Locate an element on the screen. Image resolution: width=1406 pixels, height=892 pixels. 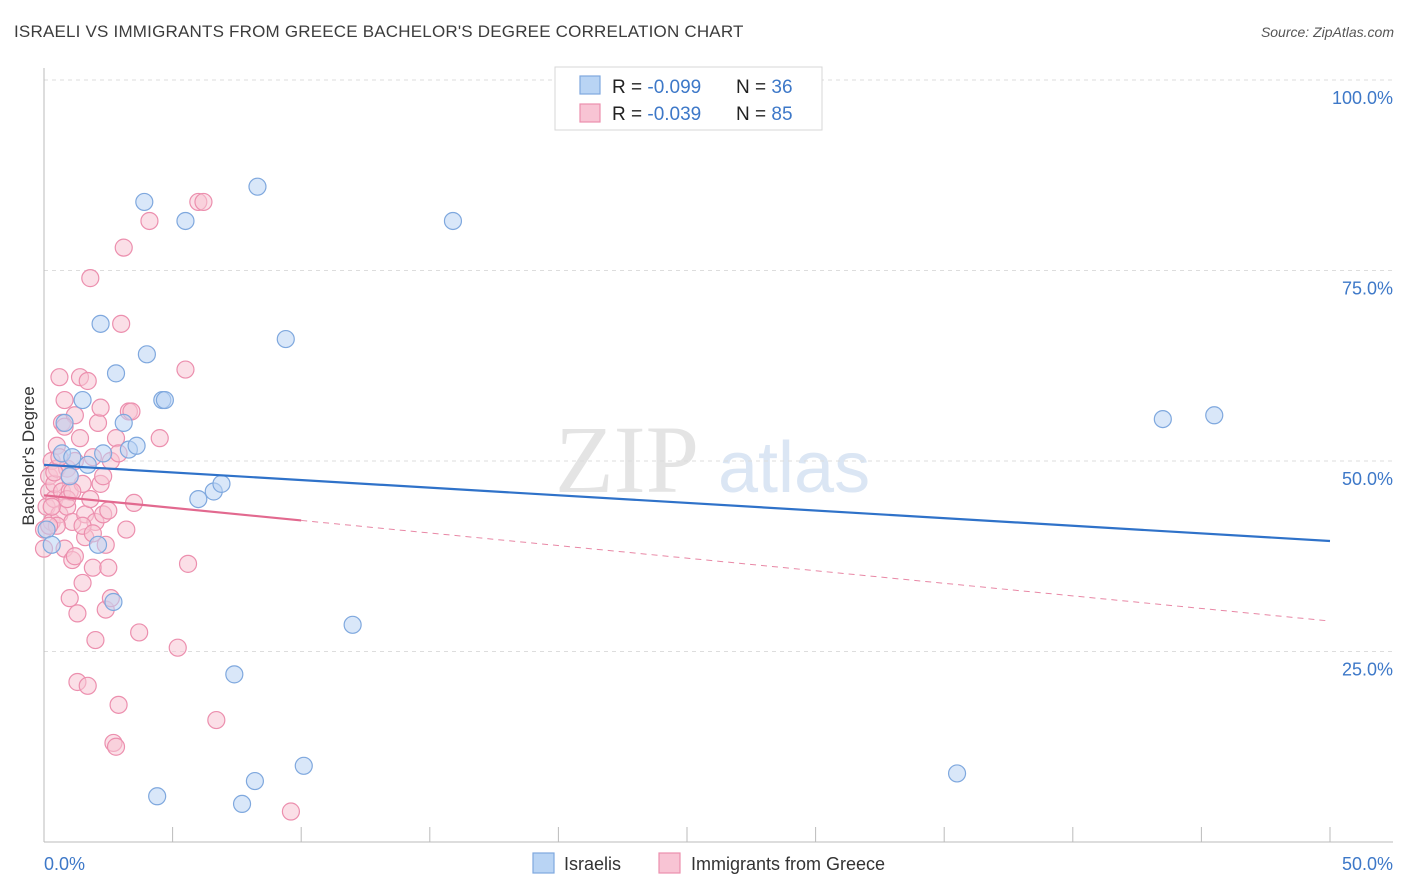
israelis-trend-line is located at coordinates (687, 503).